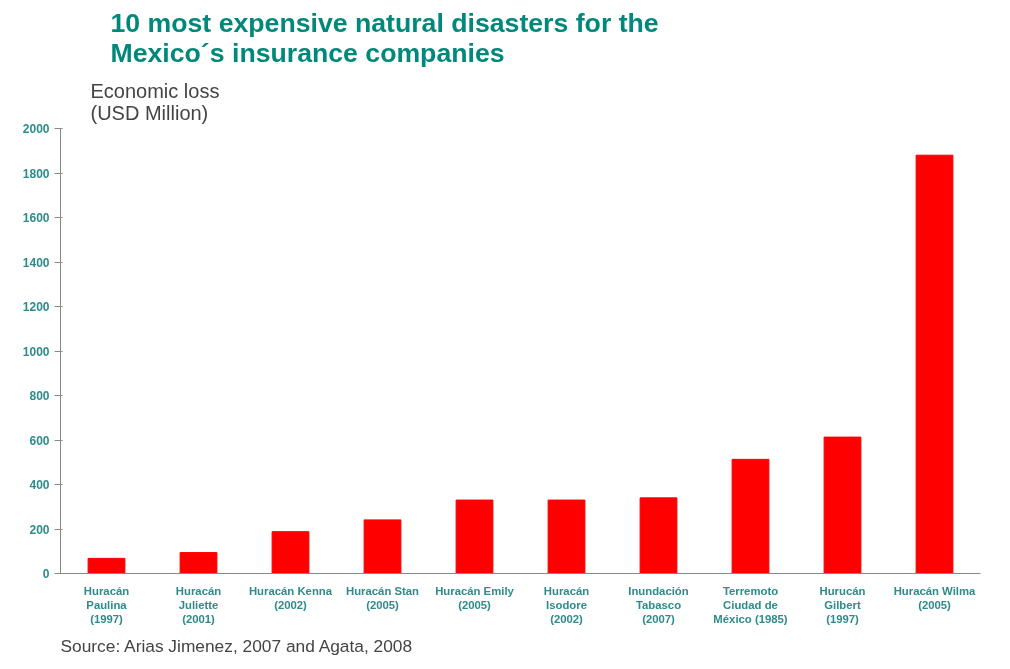 The width and height of the screenshot is (1010, 669). I want to click on x-tick-label: Huracán Isodore (2002), so click(566, 605).